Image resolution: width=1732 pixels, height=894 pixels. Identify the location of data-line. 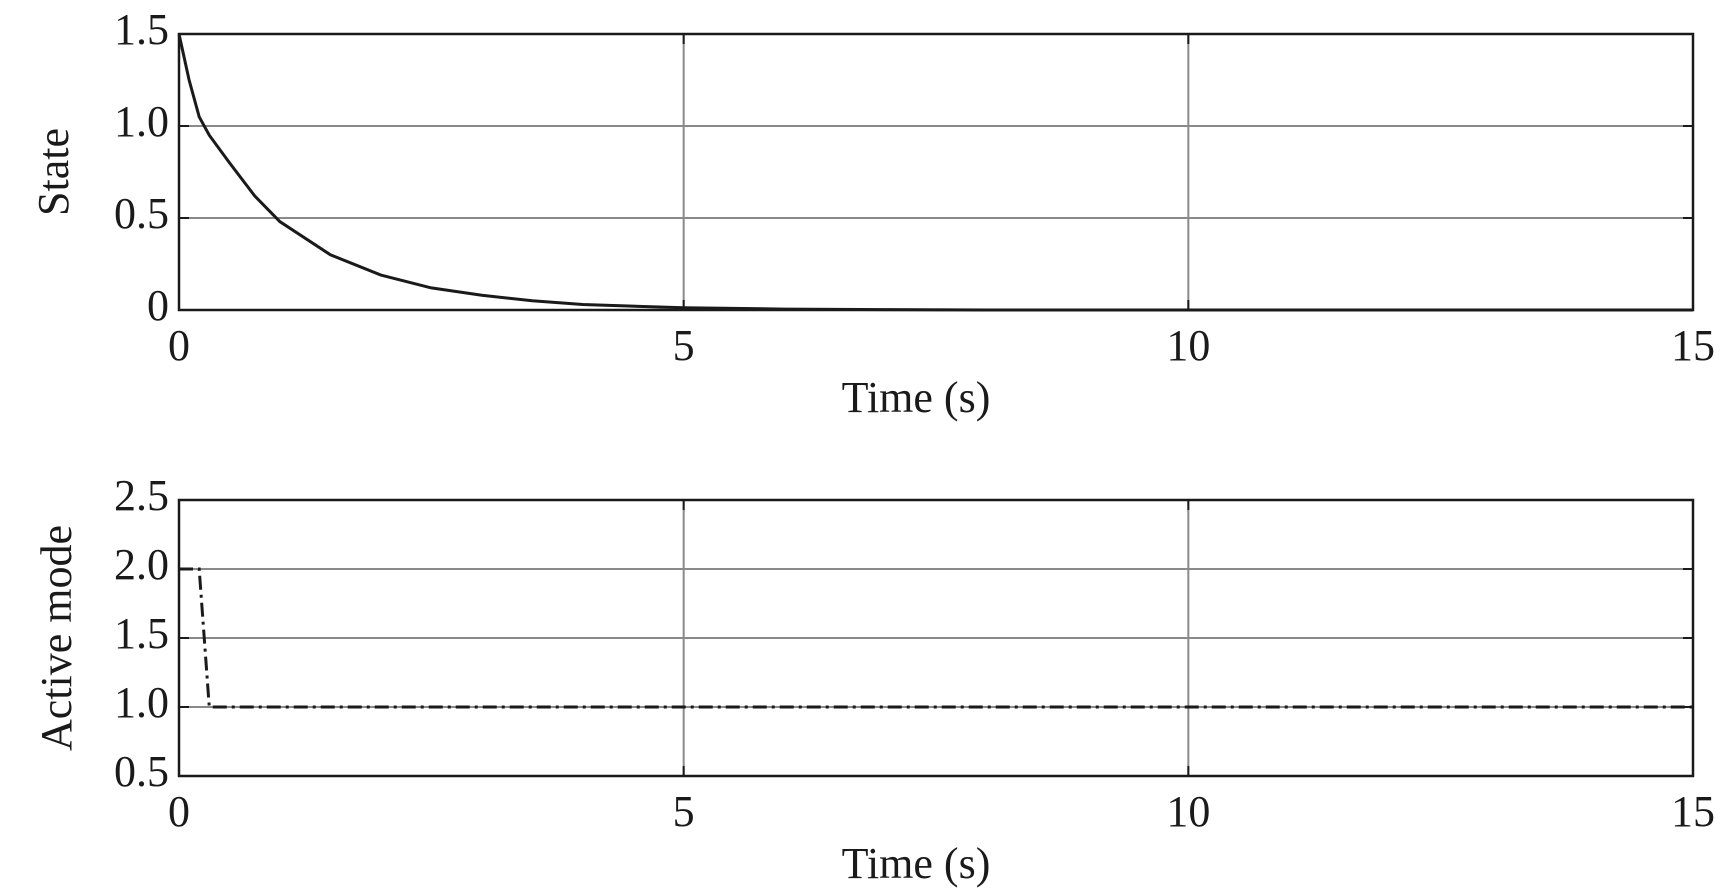
(936, 638).